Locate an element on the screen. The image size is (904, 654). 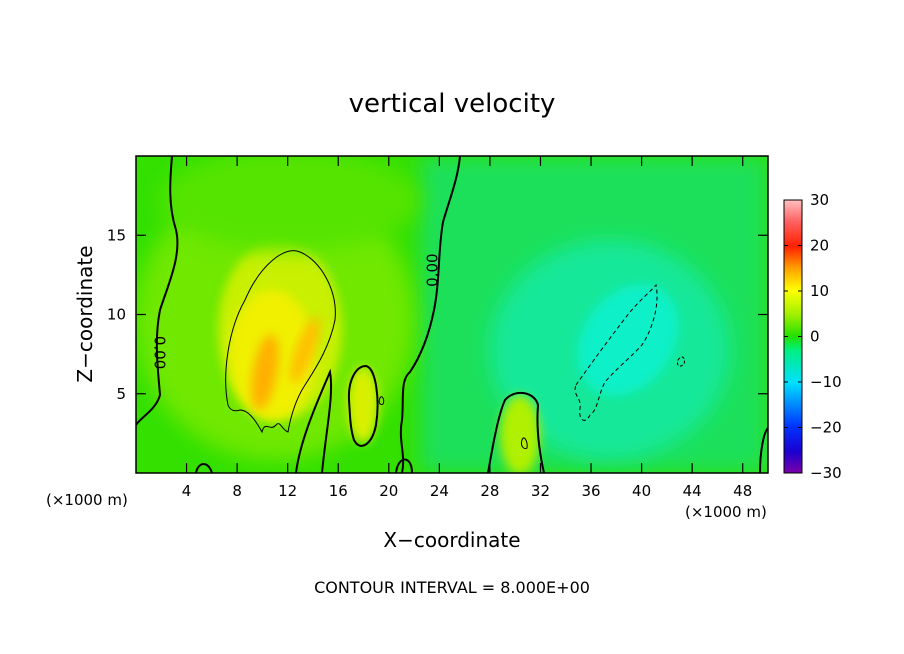
y-tick-label: 15 is located at coordinates (116, 235).